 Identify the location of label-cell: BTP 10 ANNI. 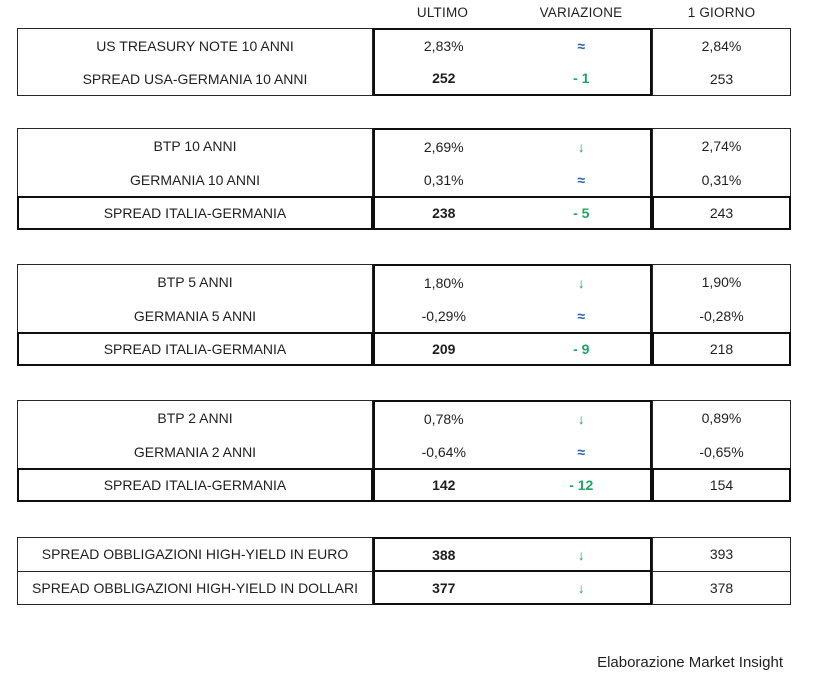
(195, 146).